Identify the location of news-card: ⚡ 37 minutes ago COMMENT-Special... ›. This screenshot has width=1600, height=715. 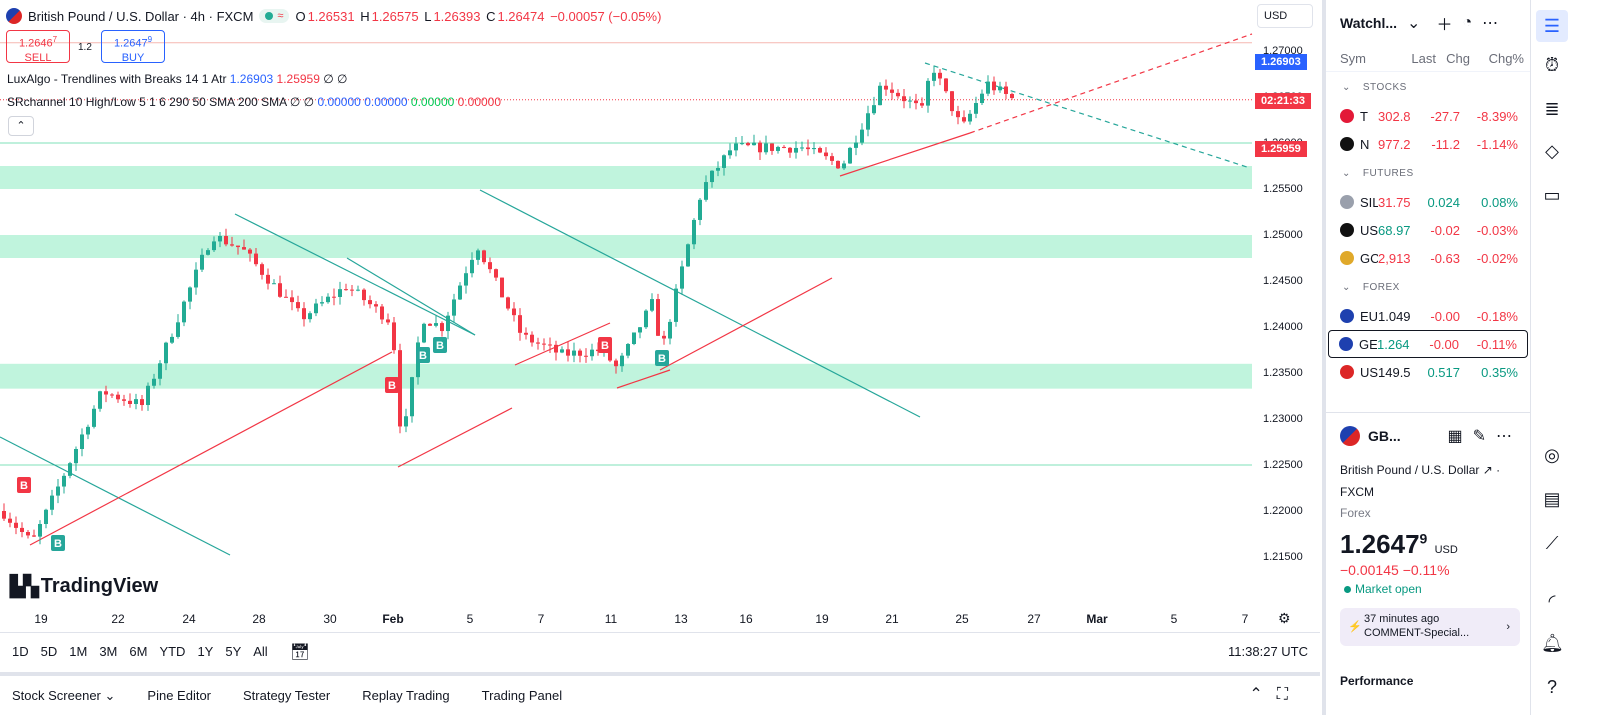
(1430, 627).